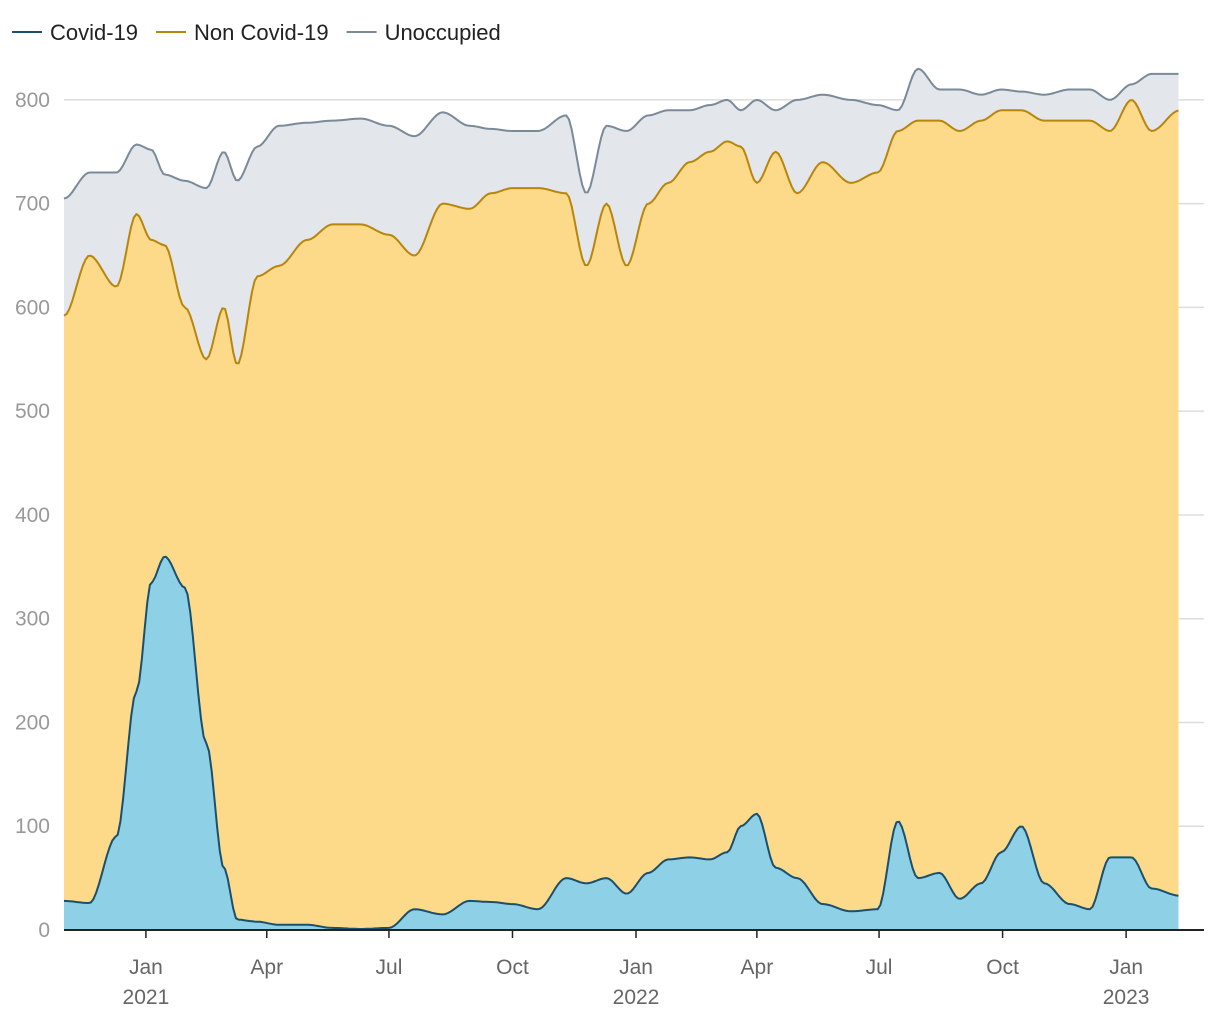  What do you see at coordinates (32, 204) in the screenshot?
I see `y-tick-label: 700` at bounding box center [32, 204].